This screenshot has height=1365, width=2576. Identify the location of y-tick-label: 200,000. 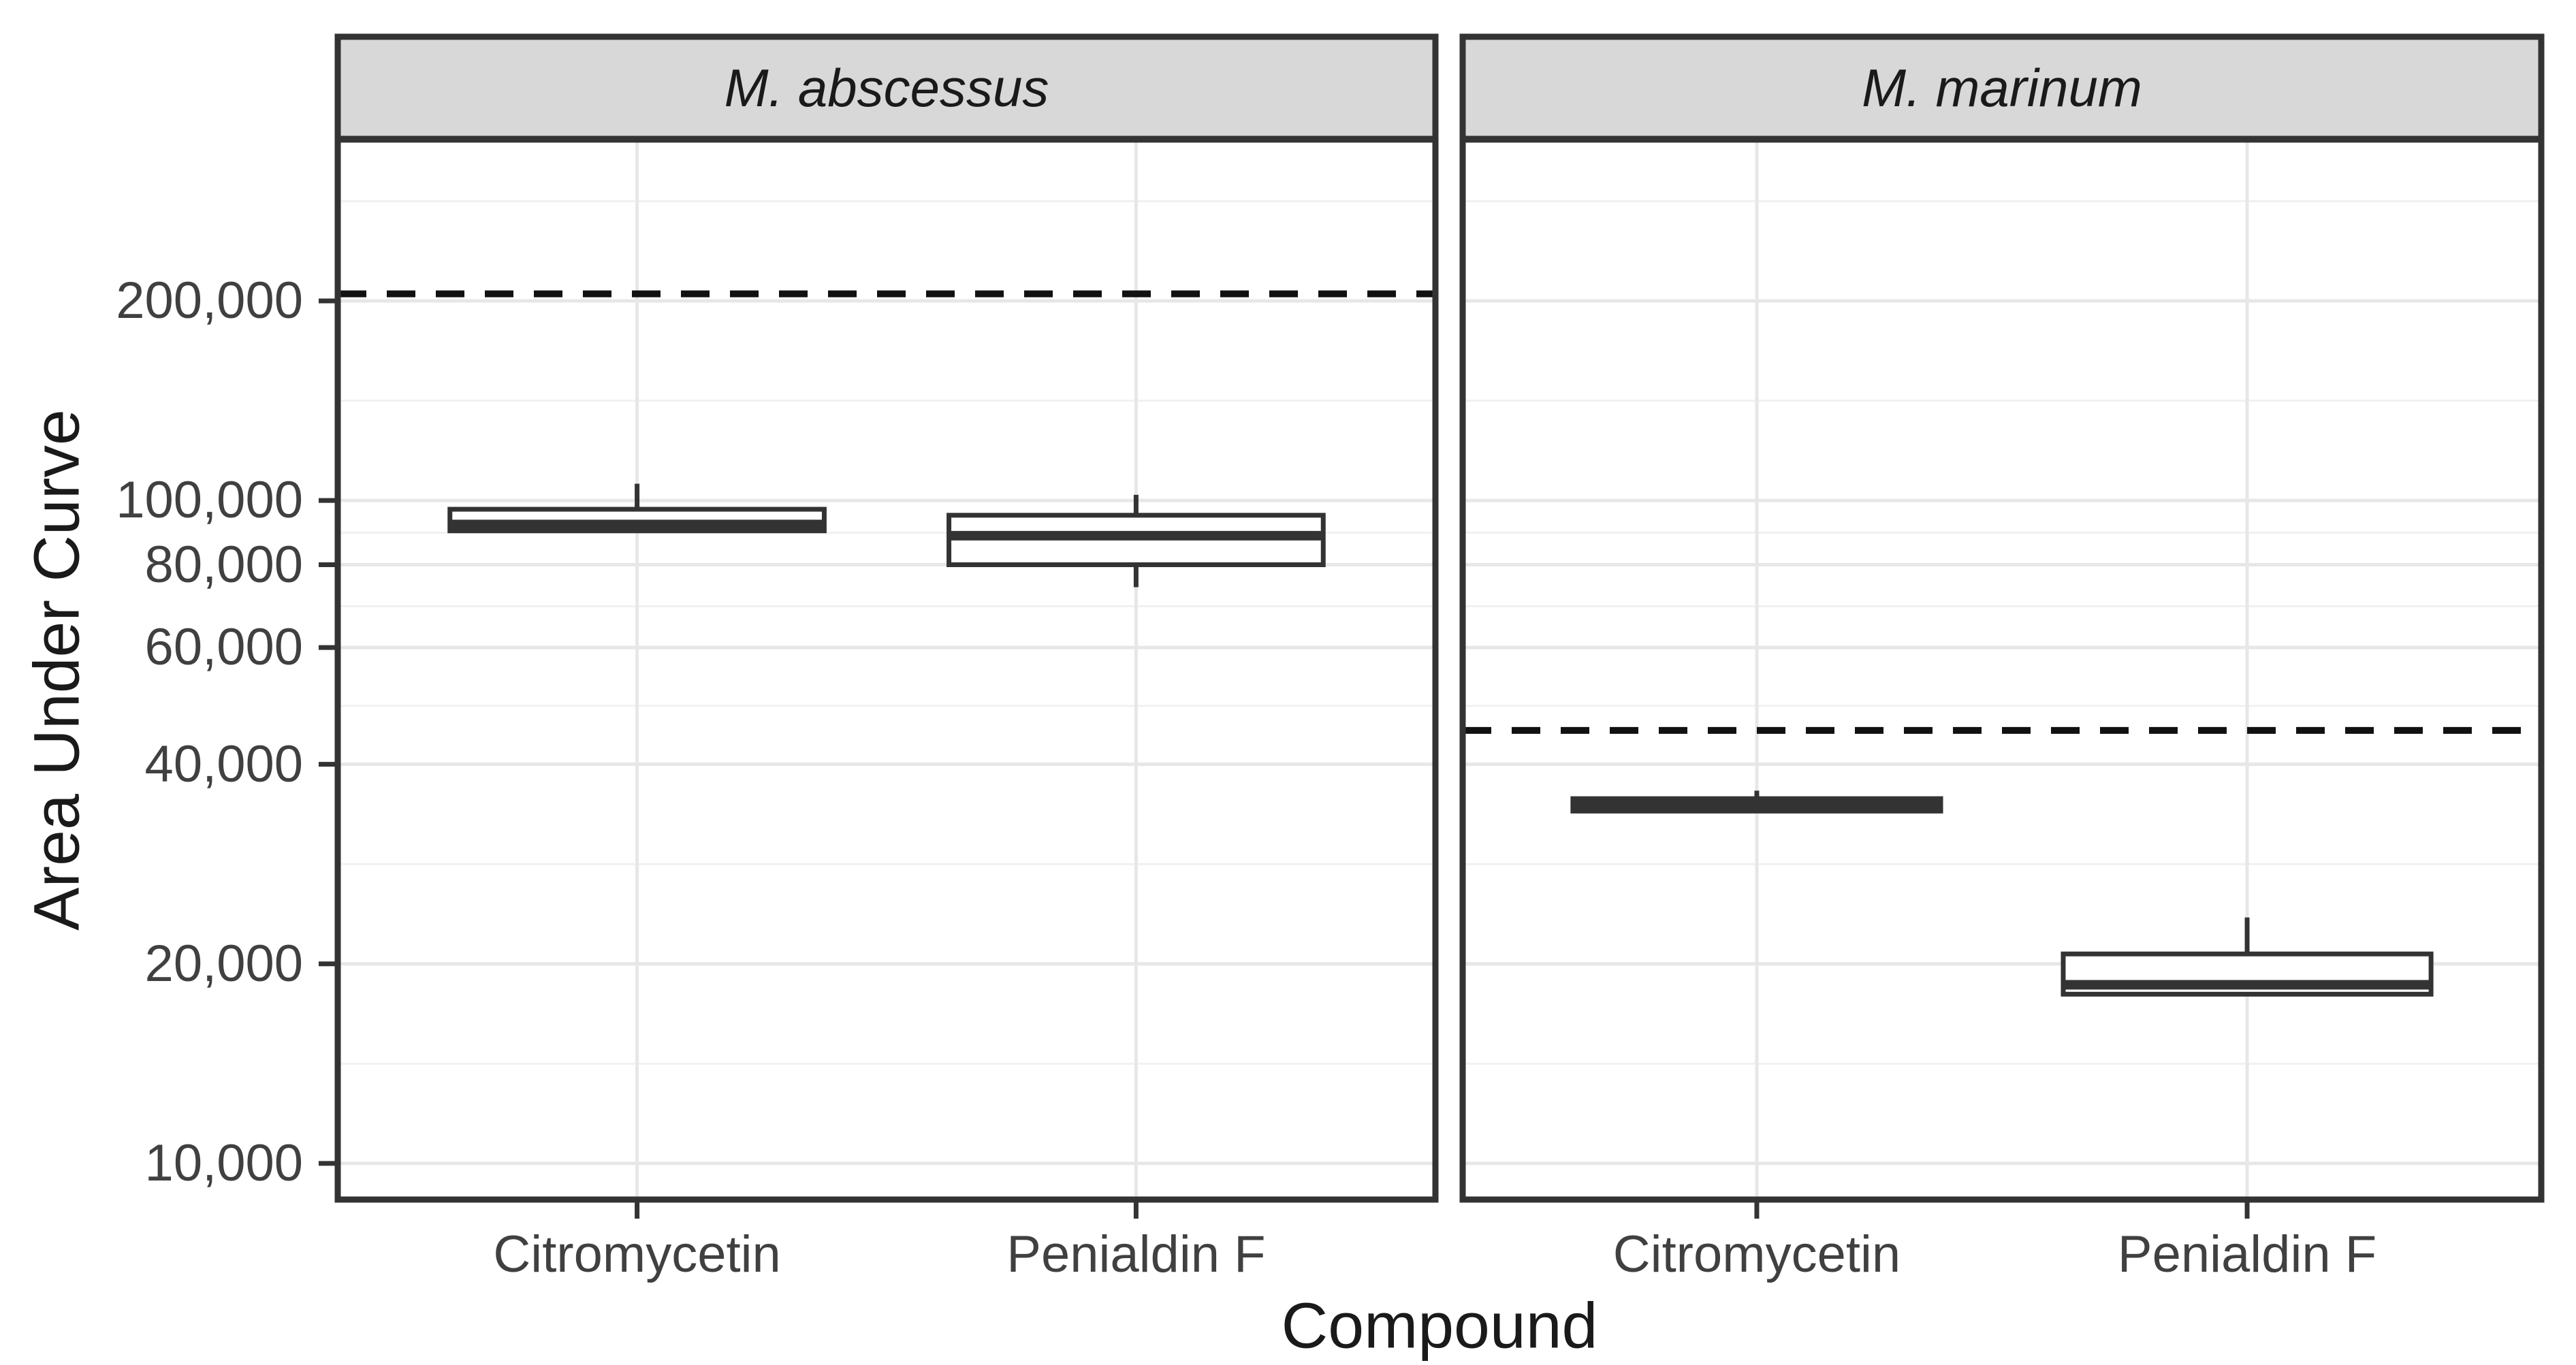
(210, 301).